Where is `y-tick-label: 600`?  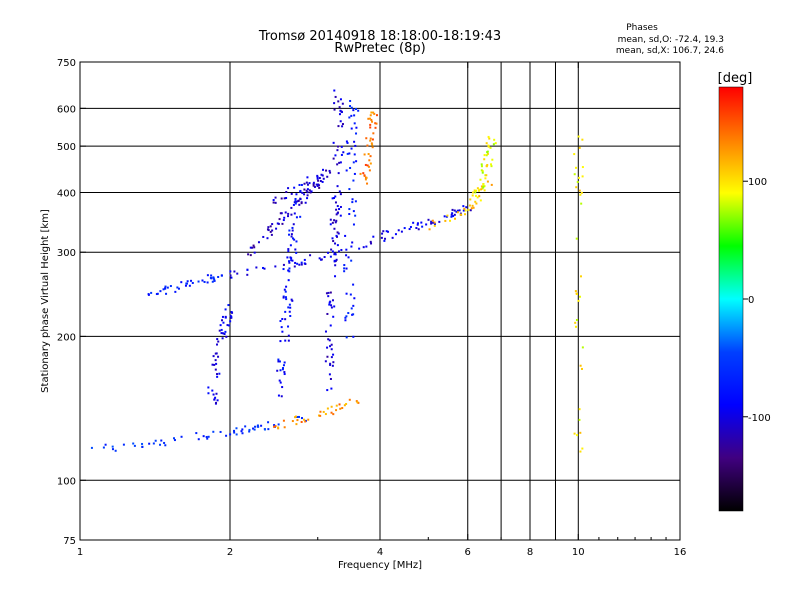 y-tick-label: 600 is located at coordinates (66, 109).